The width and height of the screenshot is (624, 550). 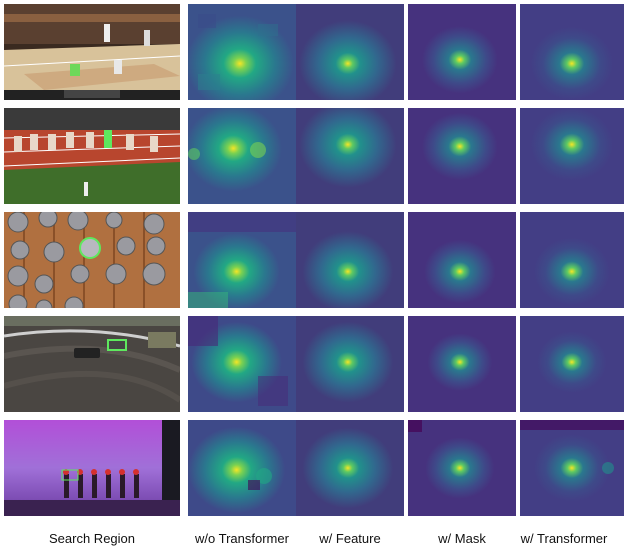 What do you see at coordinates (350, 538) in the screenshot?
I see `column-label-w-feature: w/ Feature` at bounding box center [350, 538].